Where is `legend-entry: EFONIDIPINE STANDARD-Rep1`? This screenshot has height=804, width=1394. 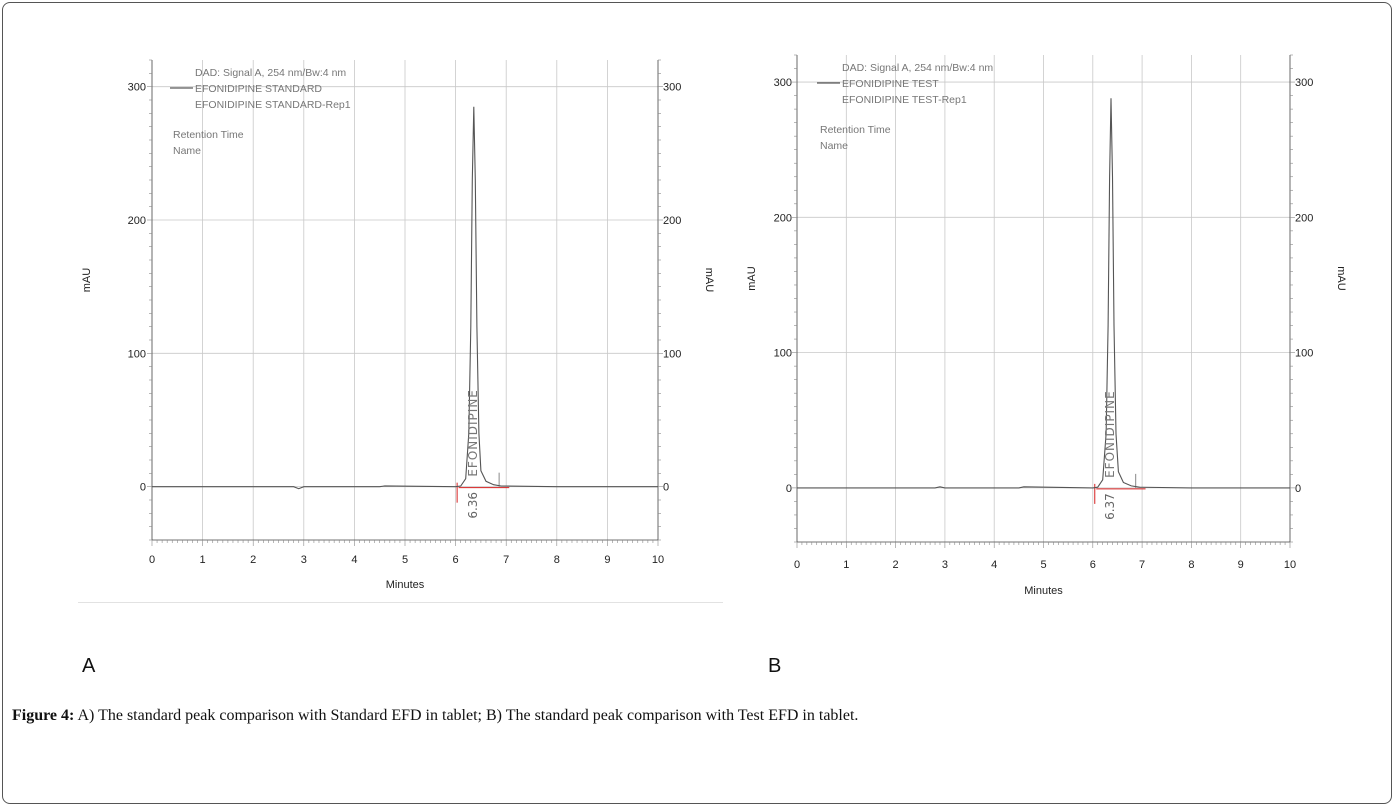
legend-entry: EFONIDIPINE STANDARD-Rep1 is located at coordinates (273, 105).